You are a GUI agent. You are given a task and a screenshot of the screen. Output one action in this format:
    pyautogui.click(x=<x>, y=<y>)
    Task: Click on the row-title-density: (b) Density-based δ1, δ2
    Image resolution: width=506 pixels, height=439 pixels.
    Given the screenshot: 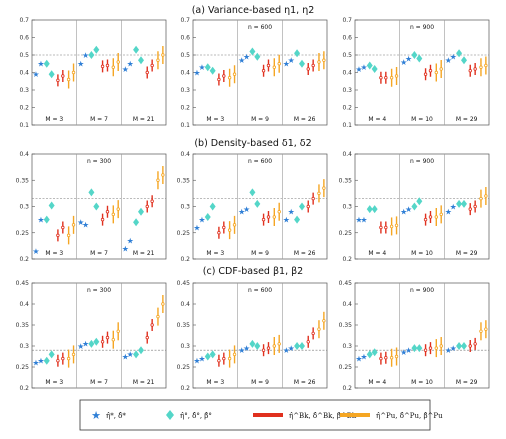 What is the action you would take?
    pyautogui.click(x=252, y=143)
    